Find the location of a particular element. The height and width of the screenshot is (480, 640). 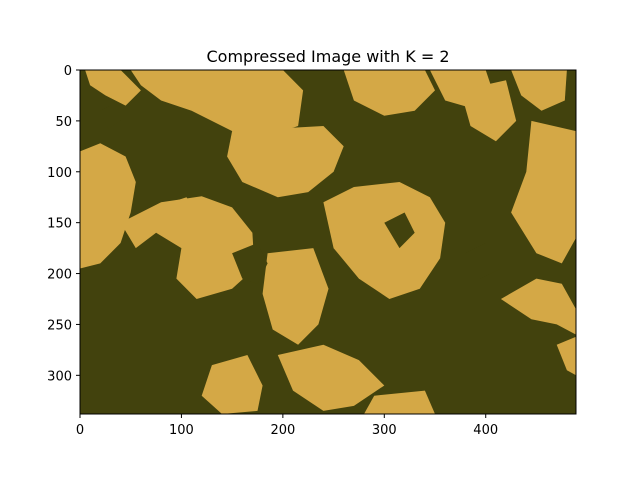

y-tick-label: 0 is located at coordinates (68, 71).